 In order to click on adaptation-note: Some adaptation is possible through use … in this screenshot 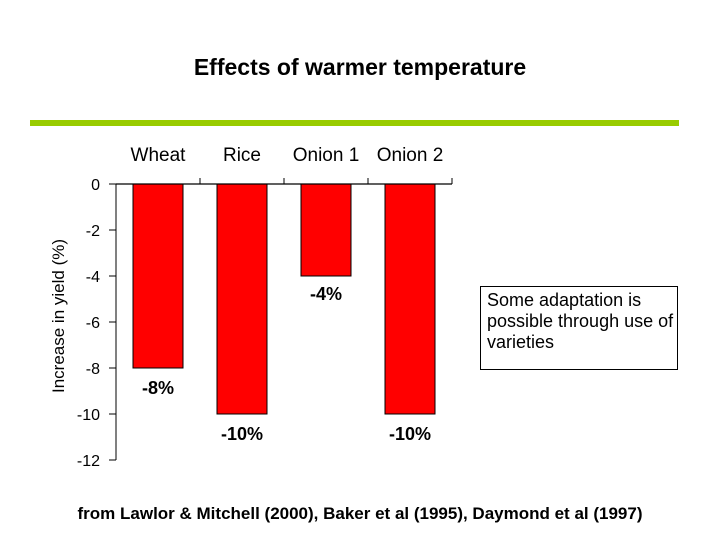, I will do `click(579, 328)`.